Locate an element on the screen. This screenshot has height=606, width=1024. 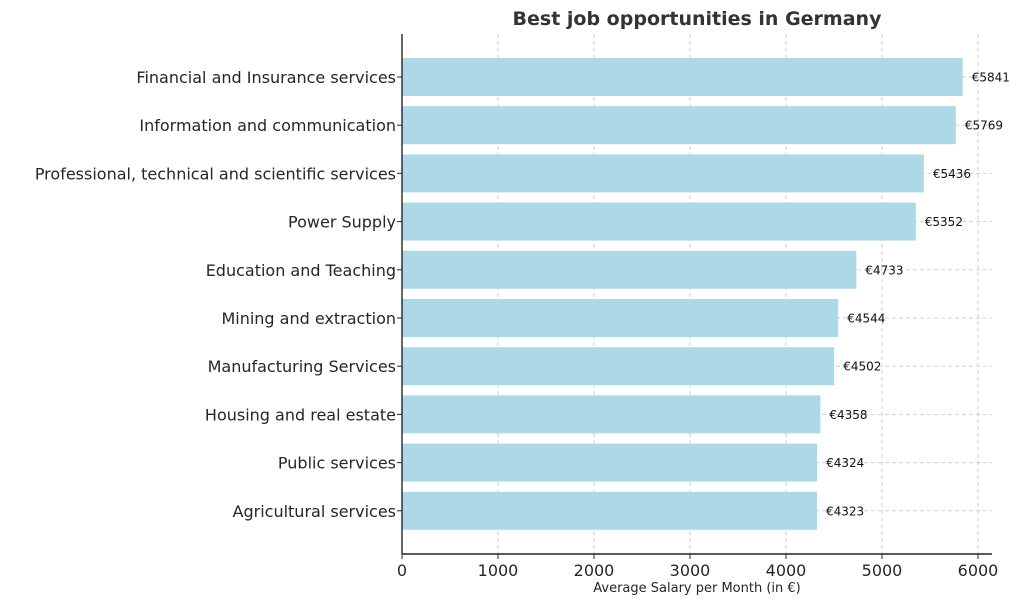
value-label: €5352 is located at coordinates (944, 222).